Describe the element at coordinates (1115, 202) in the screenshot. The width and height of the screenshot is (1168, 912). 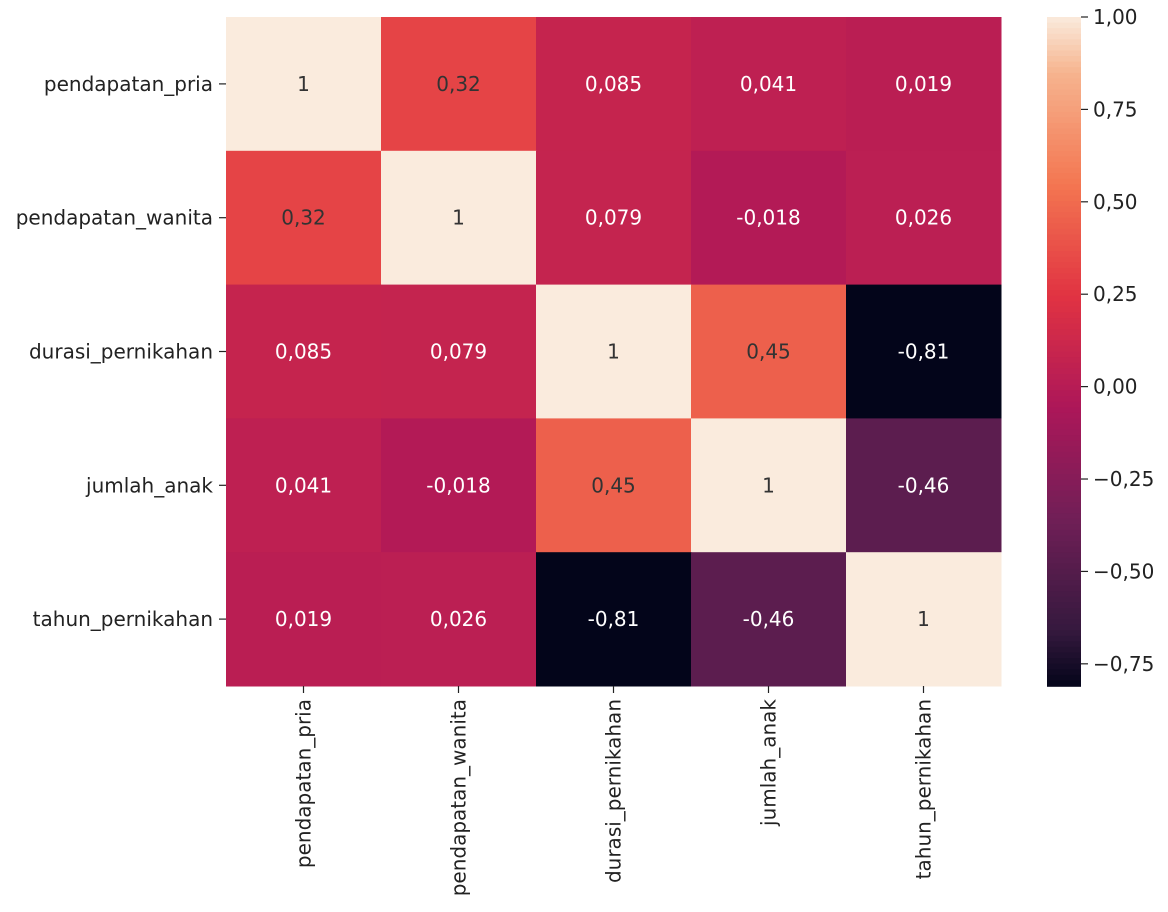
I see `colorbar-tick-label: 0,50` at that location.